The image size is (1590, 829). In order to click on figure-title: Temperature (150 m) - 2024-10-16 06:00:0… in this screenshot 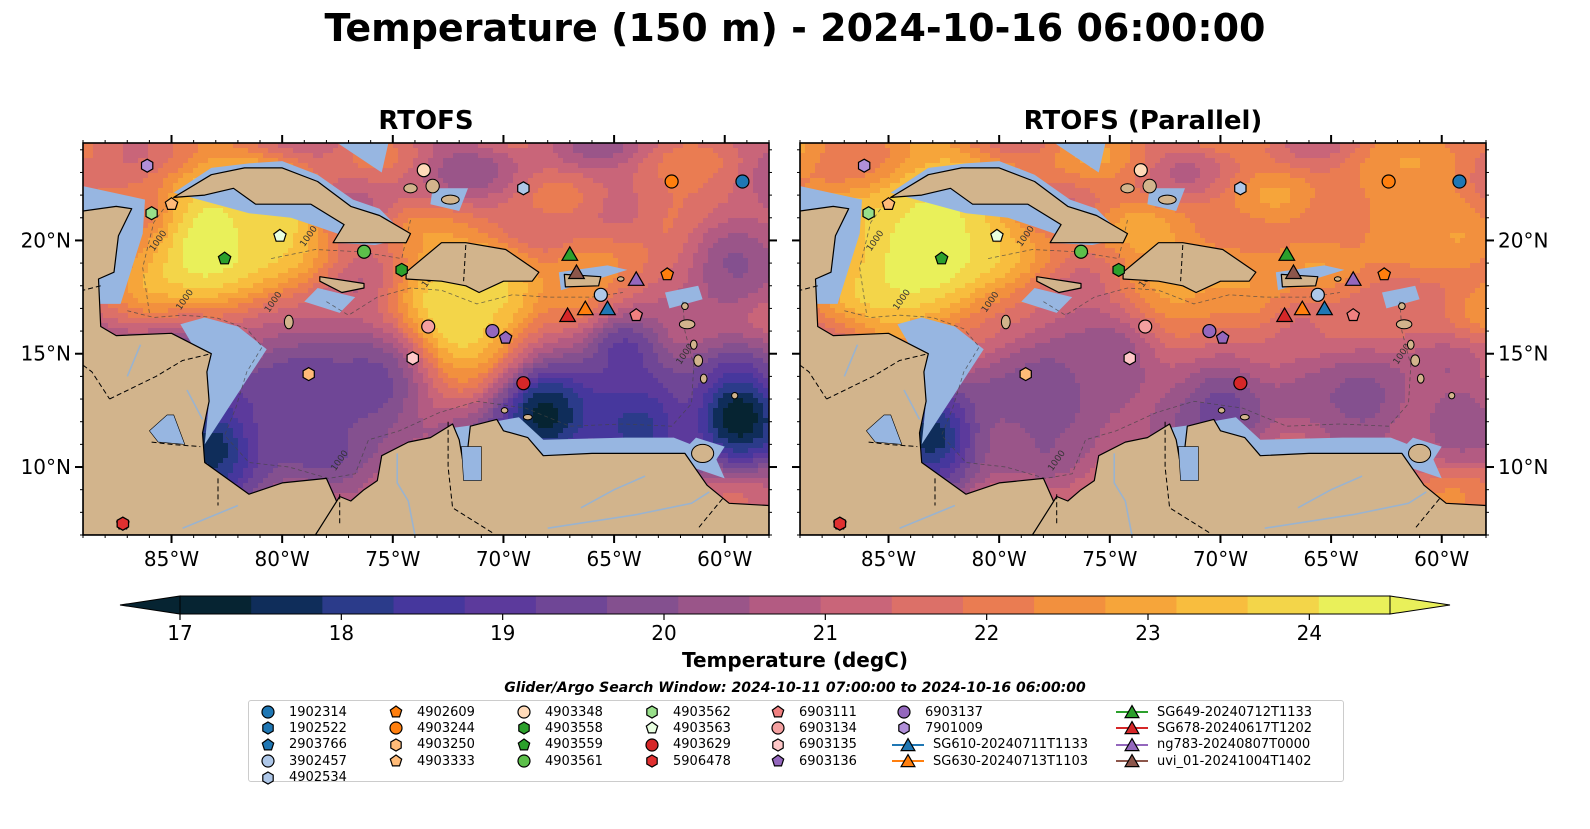, I will do `click(795, 28)`.